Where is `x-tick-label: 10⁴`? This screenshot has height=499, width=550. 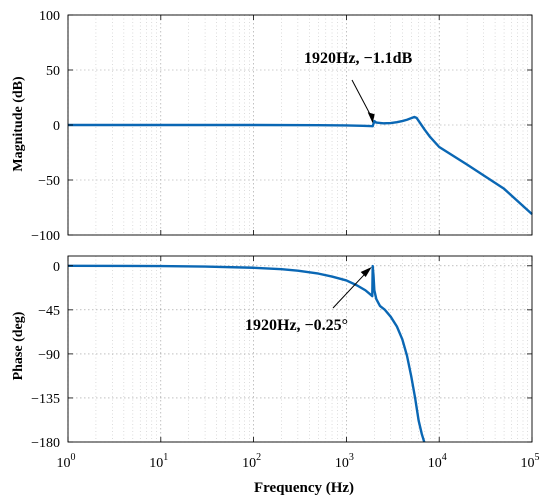 x-tick-label: 10⁴ is located at coordinates (437, 461).